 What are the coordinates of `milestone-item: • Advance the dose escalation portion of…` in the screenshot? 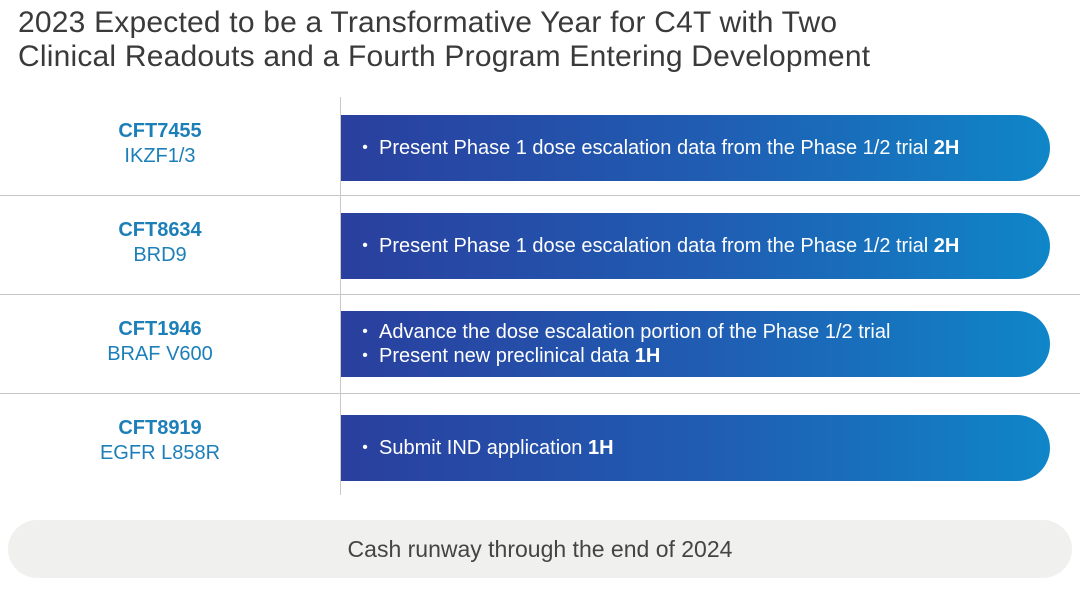 It's located at (700, 332).